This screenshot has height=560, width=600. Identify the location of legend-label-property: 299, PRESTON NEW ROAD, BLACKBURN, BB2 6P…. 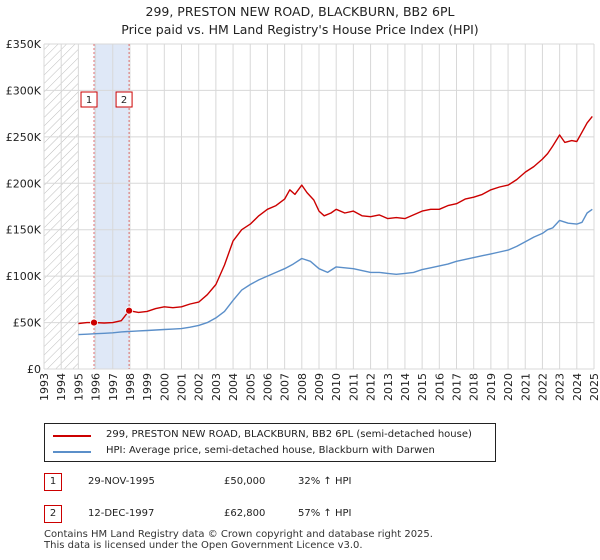
(289, 434).